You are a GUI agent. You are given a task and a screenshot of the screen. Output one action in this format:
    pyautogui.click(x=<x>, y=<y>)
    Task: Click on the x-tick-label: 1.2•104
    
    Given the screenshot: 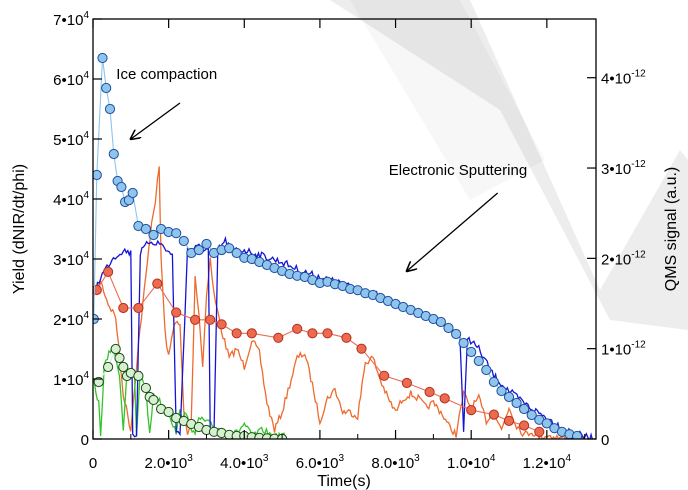 What is the action you would take?
    pyautogui.click(x=547, y=462)
    